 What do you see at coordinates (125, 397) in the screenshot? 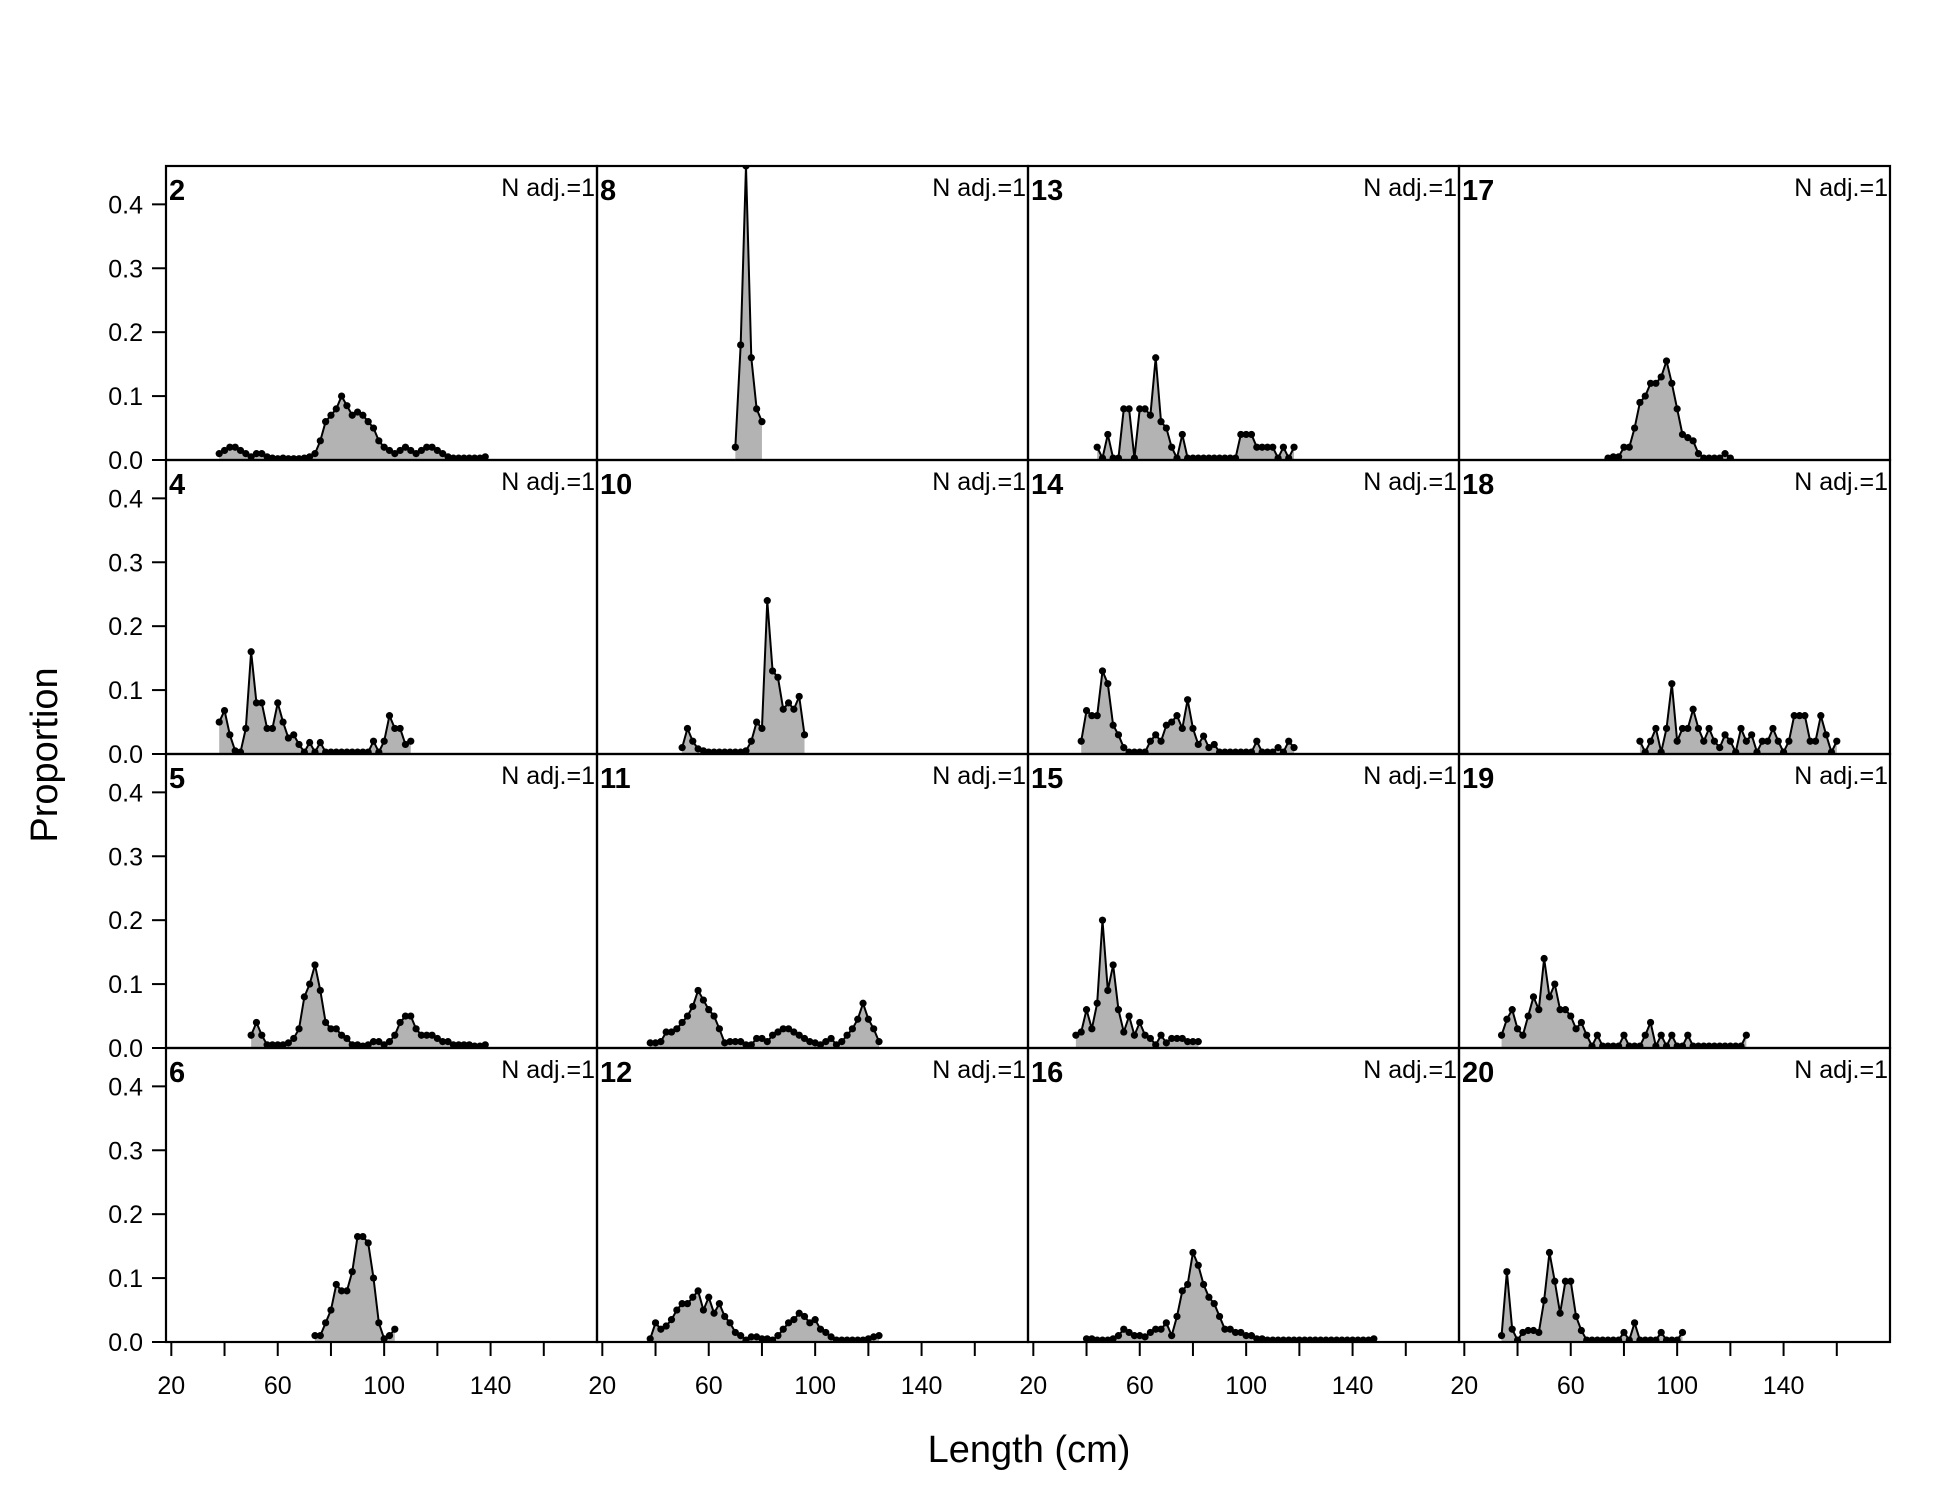
I see `y-tick-label: 0.1` at bounding box center [125, 397].